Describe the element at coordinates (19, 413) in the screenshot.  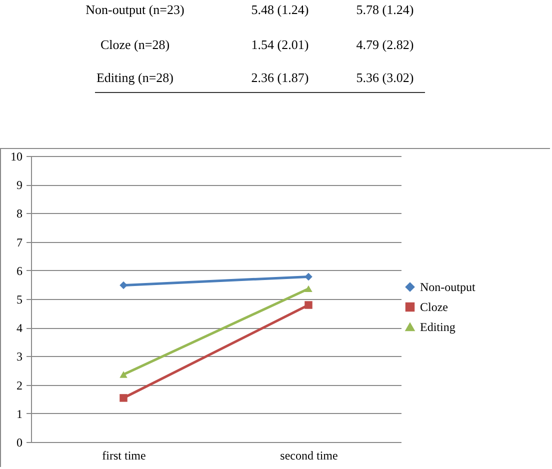
I see `y-tick-label: 1` at that location.